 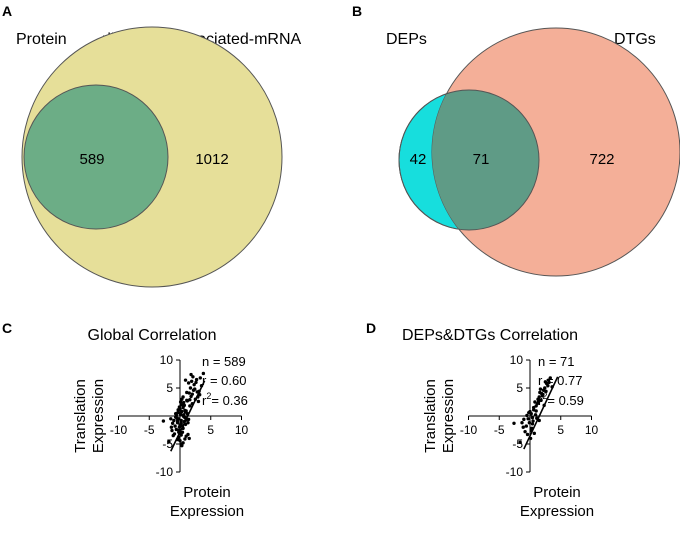 I want to click on panel-a-protein-label: Protein, so click(x=41, y=39).